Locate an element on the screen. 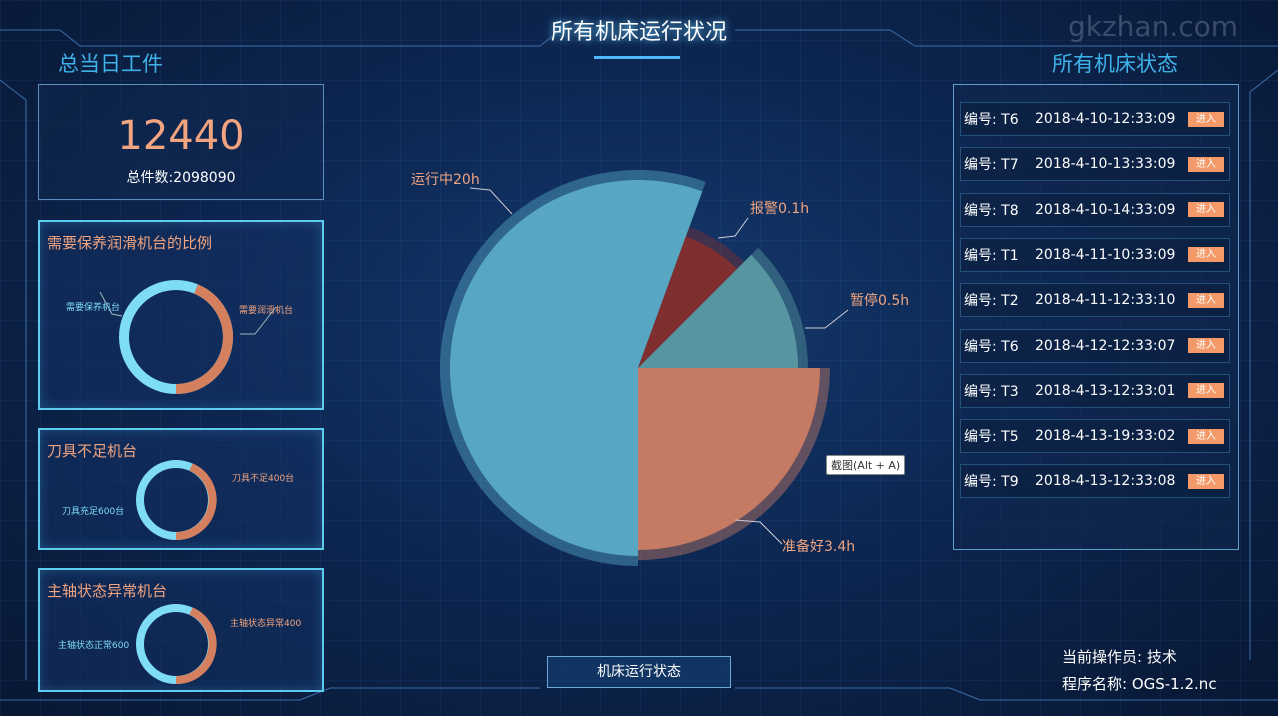 The width and height of the screenshot is (1278, 716). title-underline is located at coordinates (637, 57).